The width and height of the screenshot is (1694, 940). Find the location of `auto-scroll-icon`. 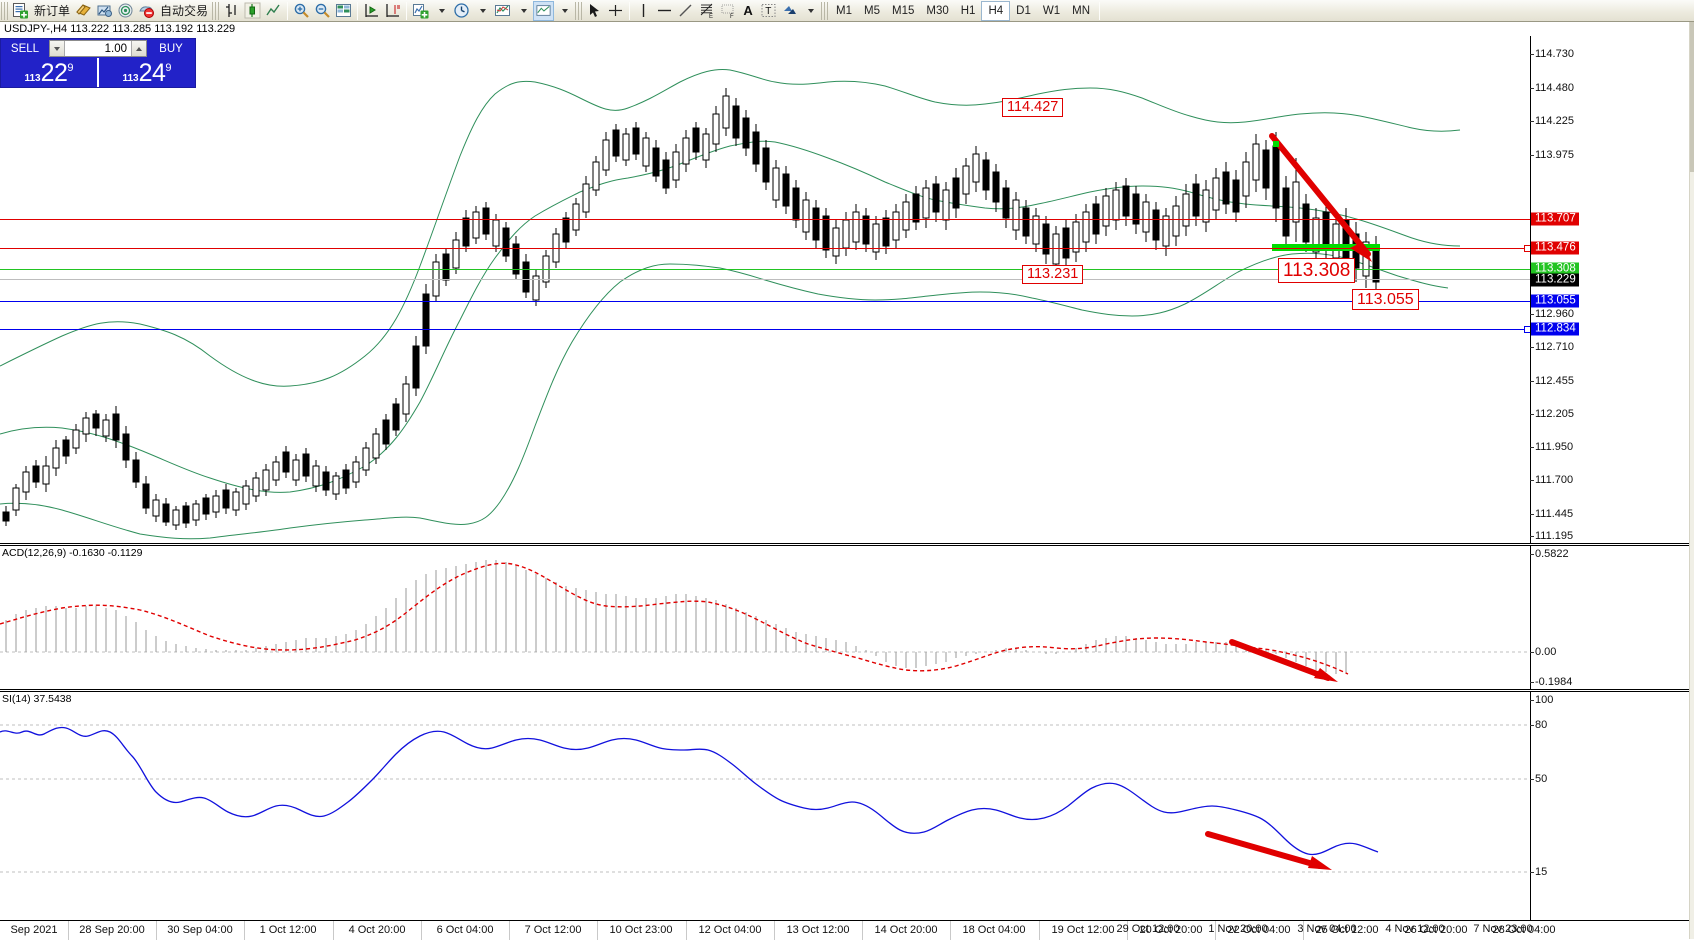

auto-scroll-icon is located at coordinates (371, 11).